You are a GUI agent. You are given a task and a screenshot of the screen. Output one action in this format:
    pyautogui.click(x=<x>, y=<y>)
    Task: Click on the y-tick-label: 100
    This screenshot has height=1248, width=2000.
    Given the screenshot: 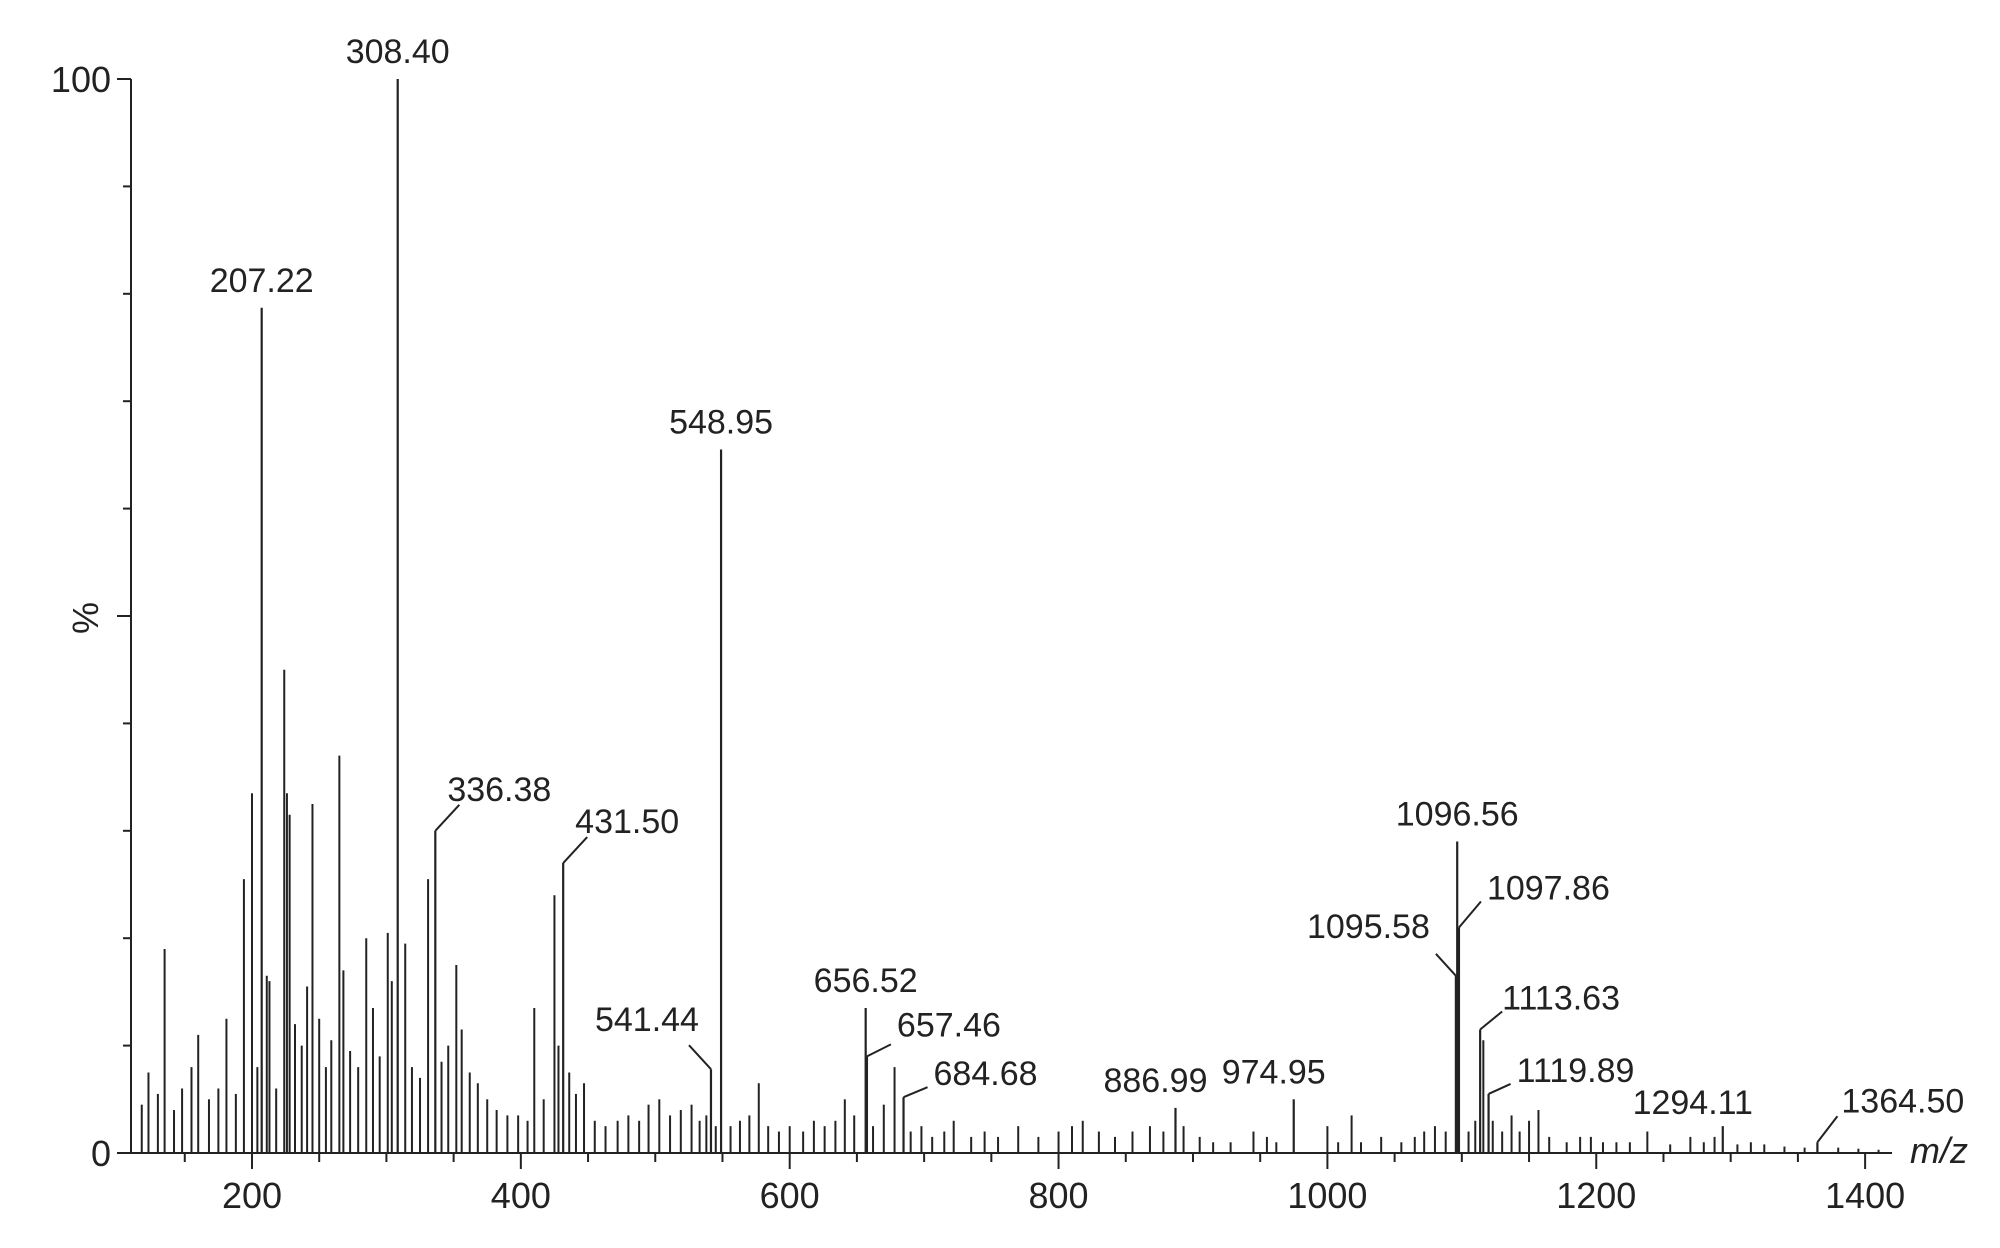 What is the action you would take?
    pyautogui.click(x=81, y=79)
    